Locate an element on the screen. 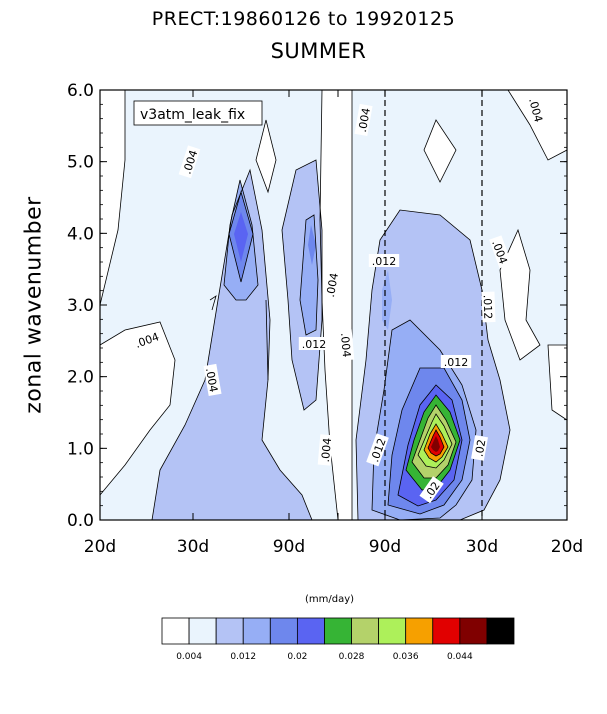  fill-level-4-mid is located at coordinates (312, 245).